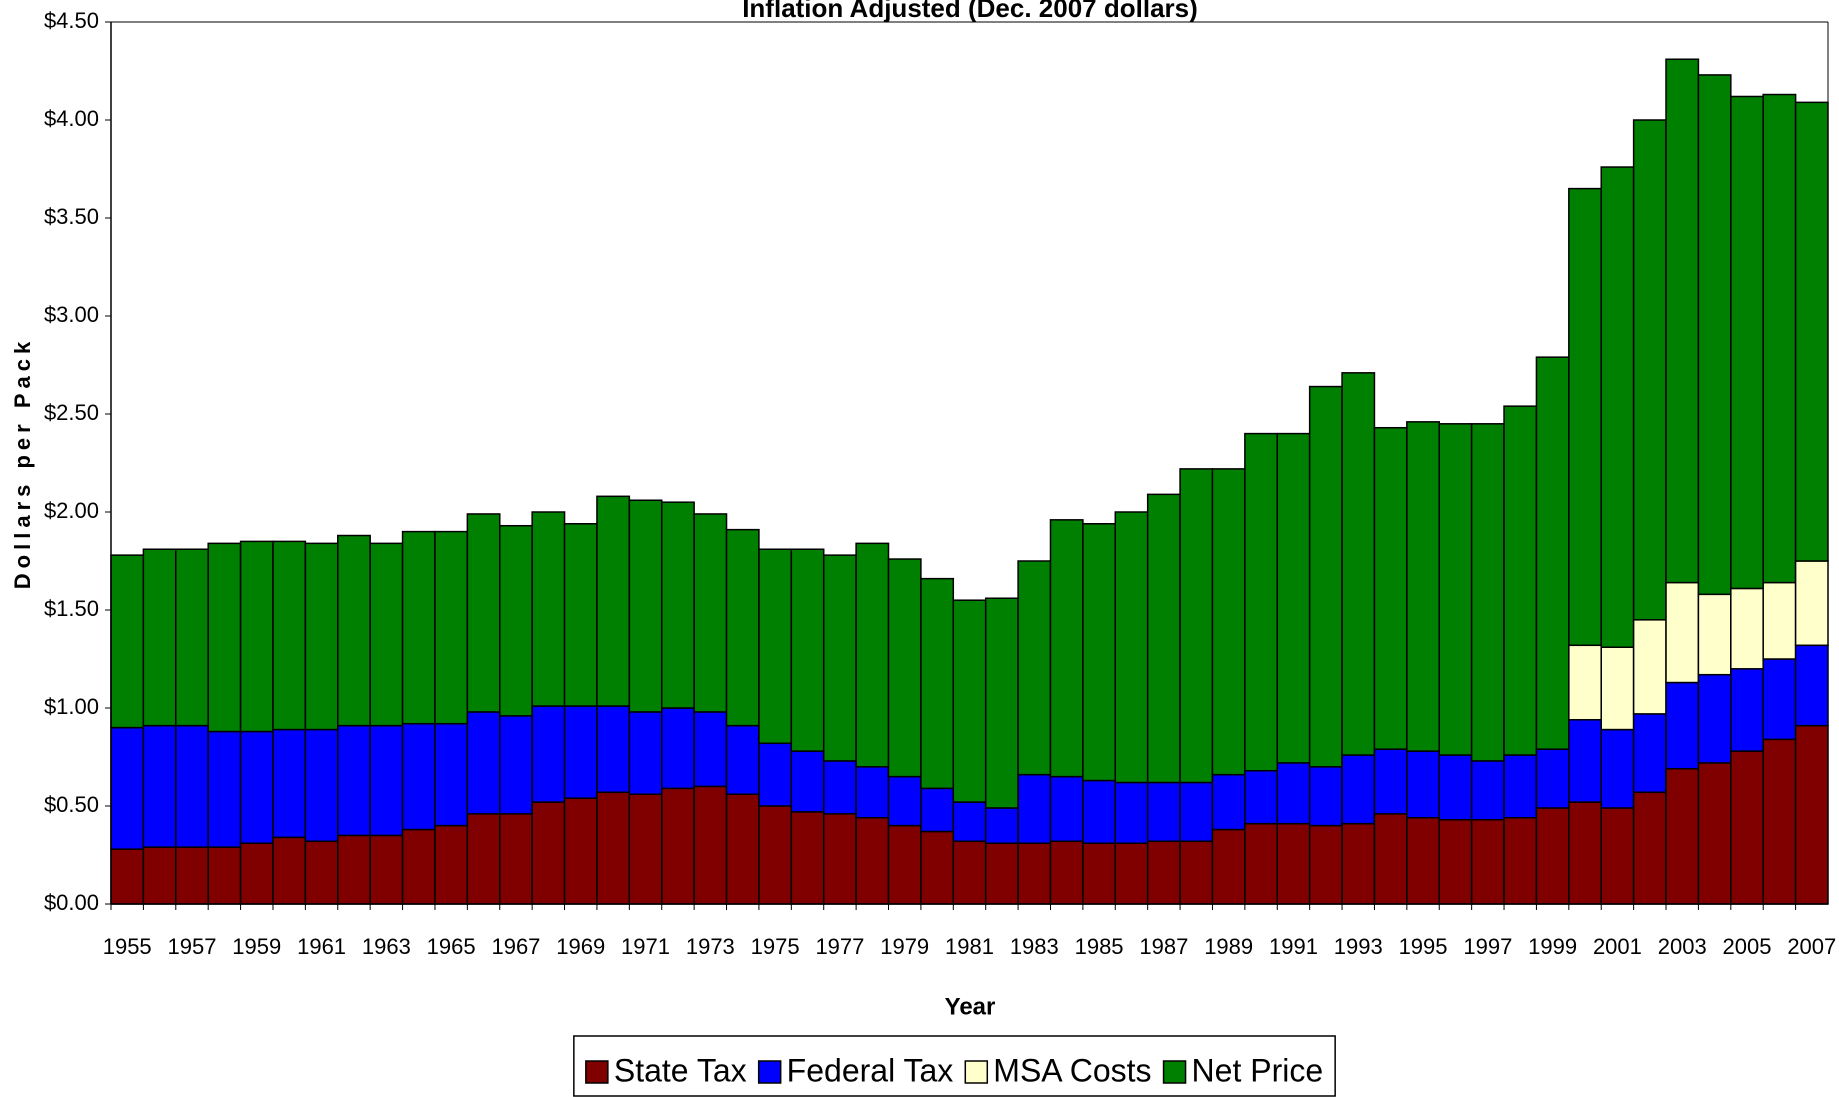 The width and height of the screenshot is (1839, 1097). What do you see at coordinates (22, 463) in the screenshot?
I see `y-axis-label: Dollars per Pack` at bounding box center [22, 463].